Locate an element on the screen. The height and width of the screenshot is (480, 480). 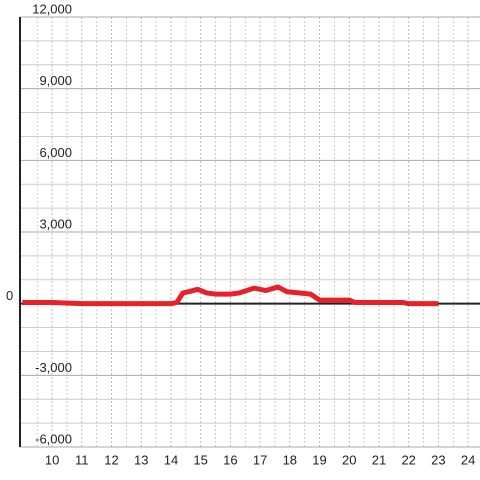
x-tick-label: 13 is located at coordinates (141, 459).